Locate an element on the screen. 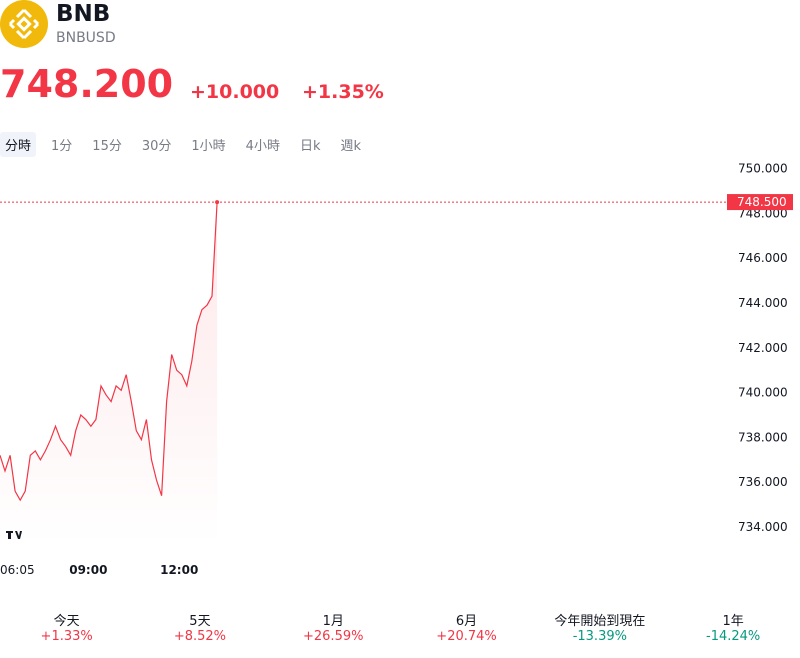  tab: 30分 is located at coordinates (156, 146).